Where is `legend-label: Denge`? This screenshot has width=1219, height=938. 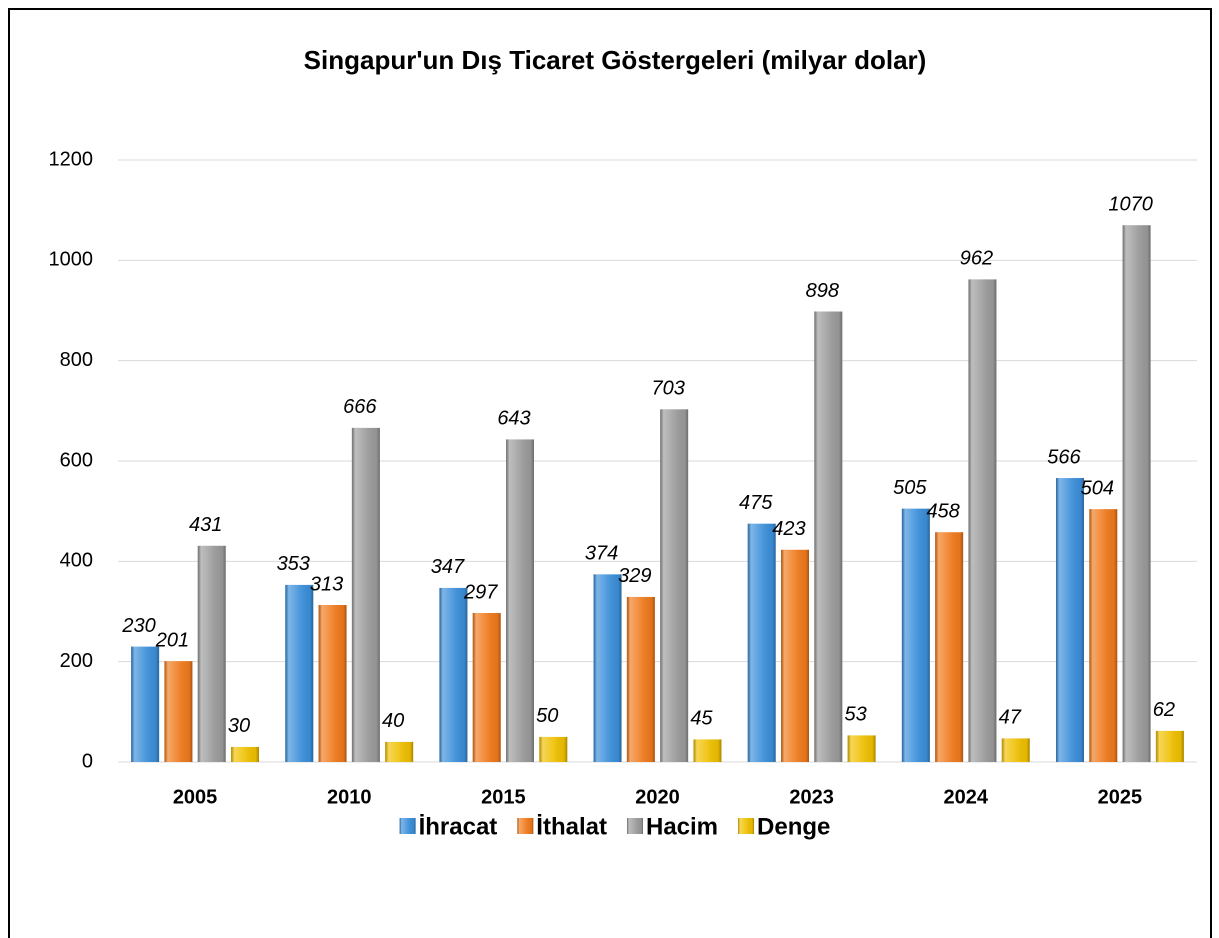 legend-label: Denge is located at coordinates (793, 826).